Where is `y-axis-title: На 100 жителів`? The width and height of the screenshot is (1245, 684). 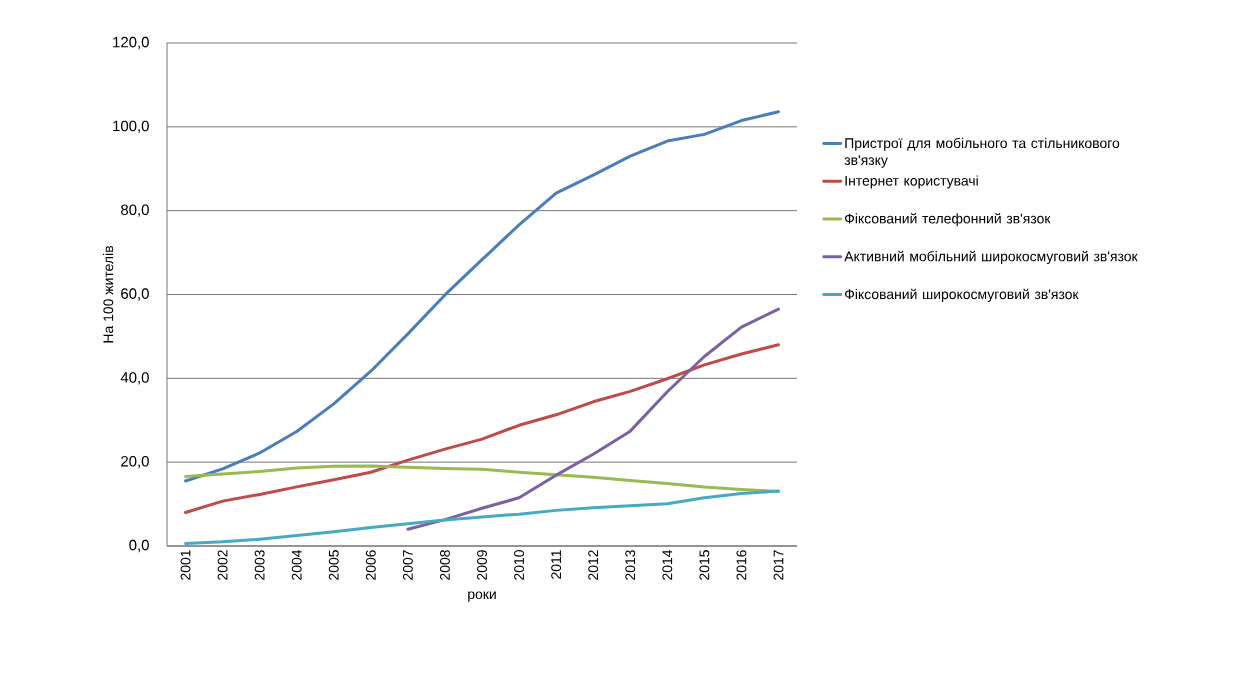
y-axis-title: На 100 жителів is located at coordinates (108, 294).